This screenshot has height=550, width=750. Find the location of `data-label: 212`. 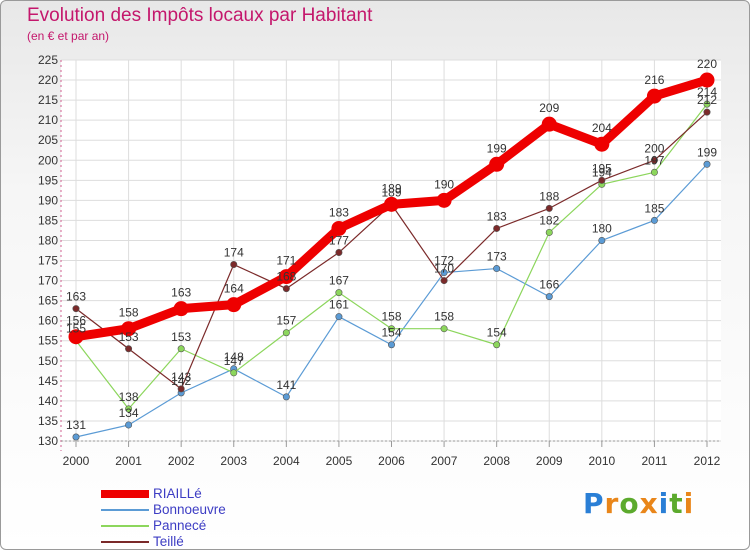

data-label: 212 is located at coordinates (707, 100).